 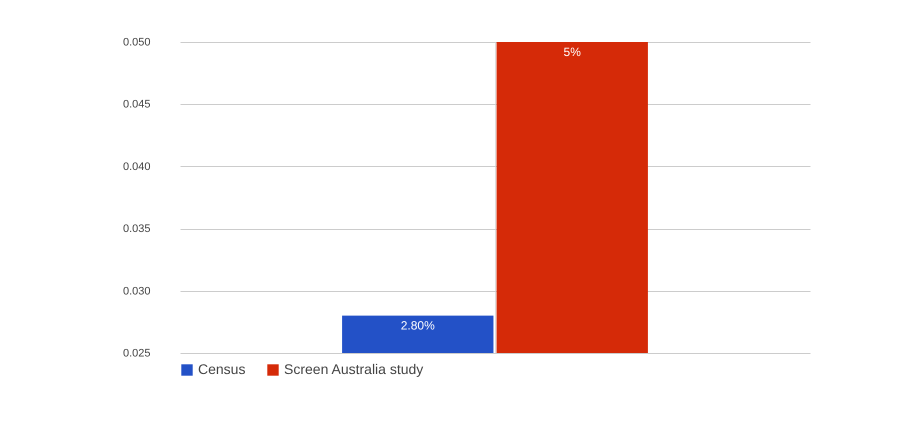 What do you see at coordinates (136, 166) in the screenshot?
I see `y-tick-label: 0.040` at bounding box center [136, 166].